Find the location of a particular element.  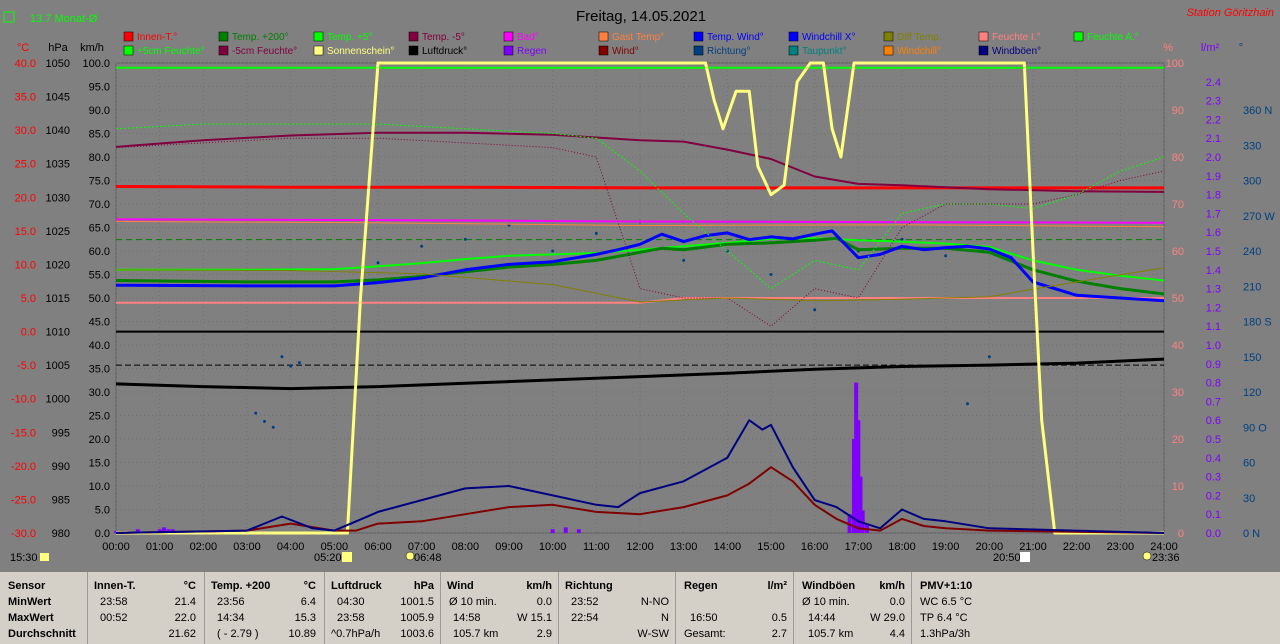

tick-label-kmh: 10.0 is located at coordinates (99, 487).